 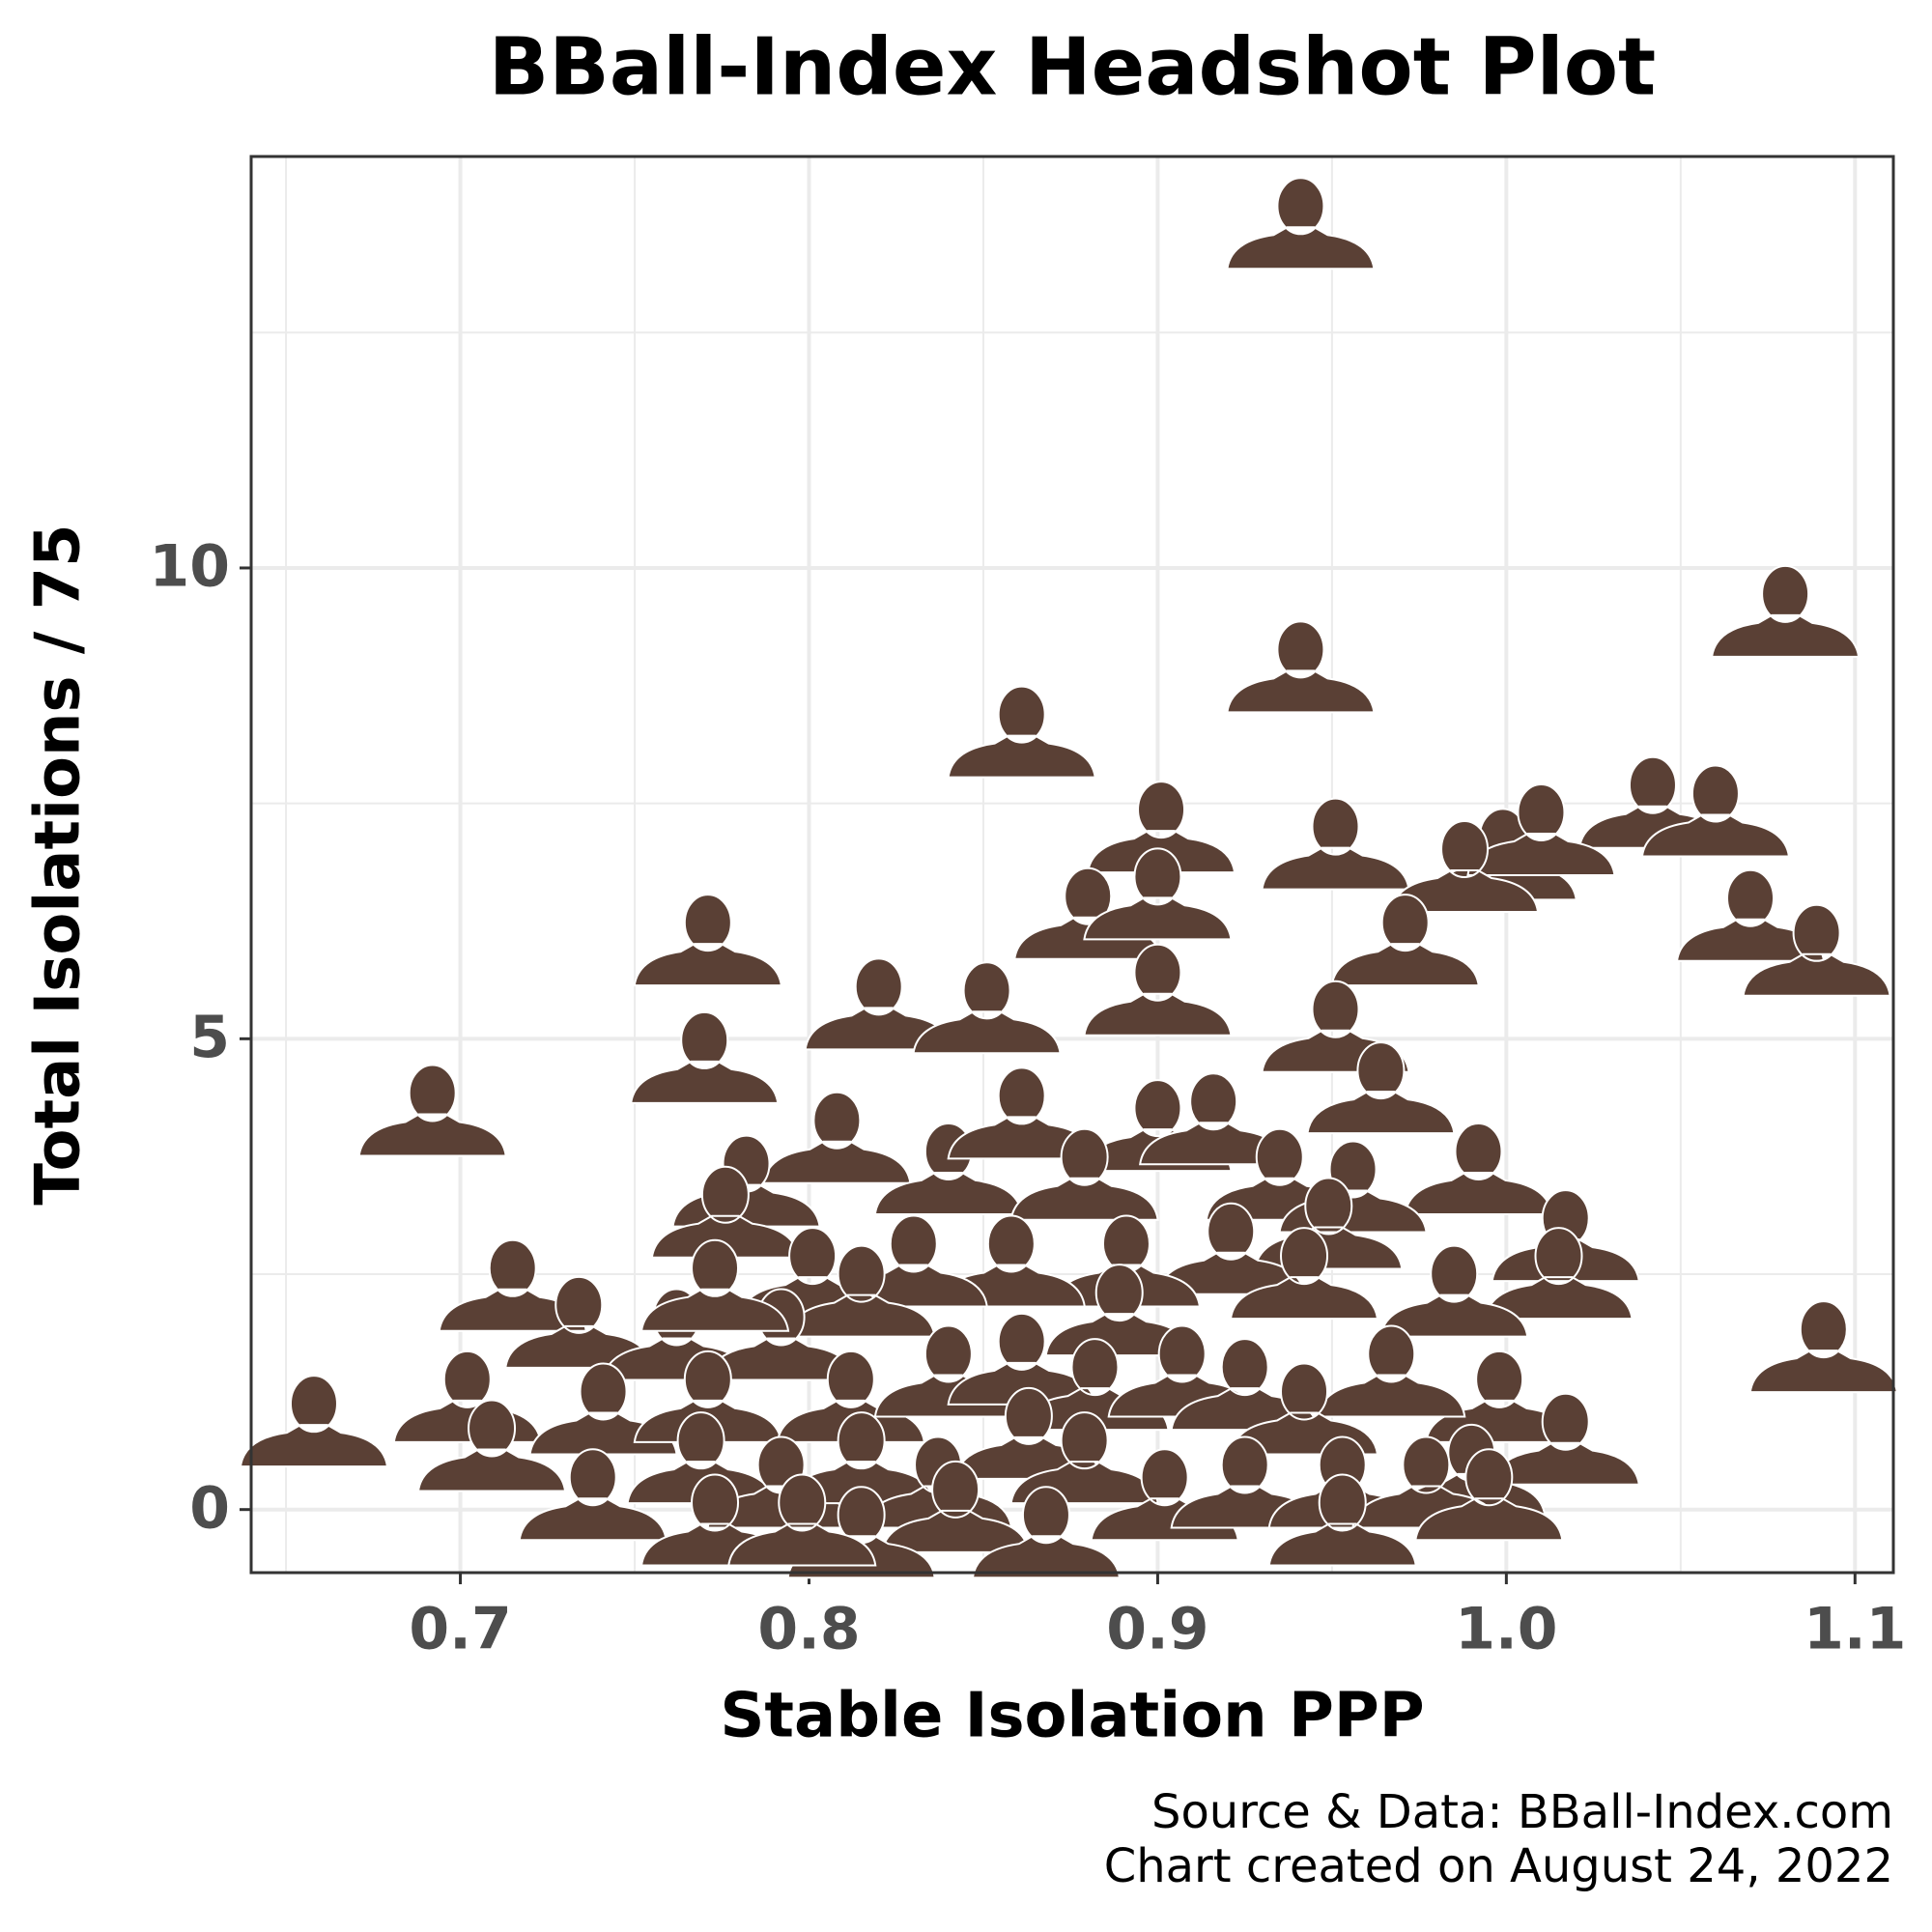 I want to click on y-tick-label: 5, so click(x=209, y=1037).